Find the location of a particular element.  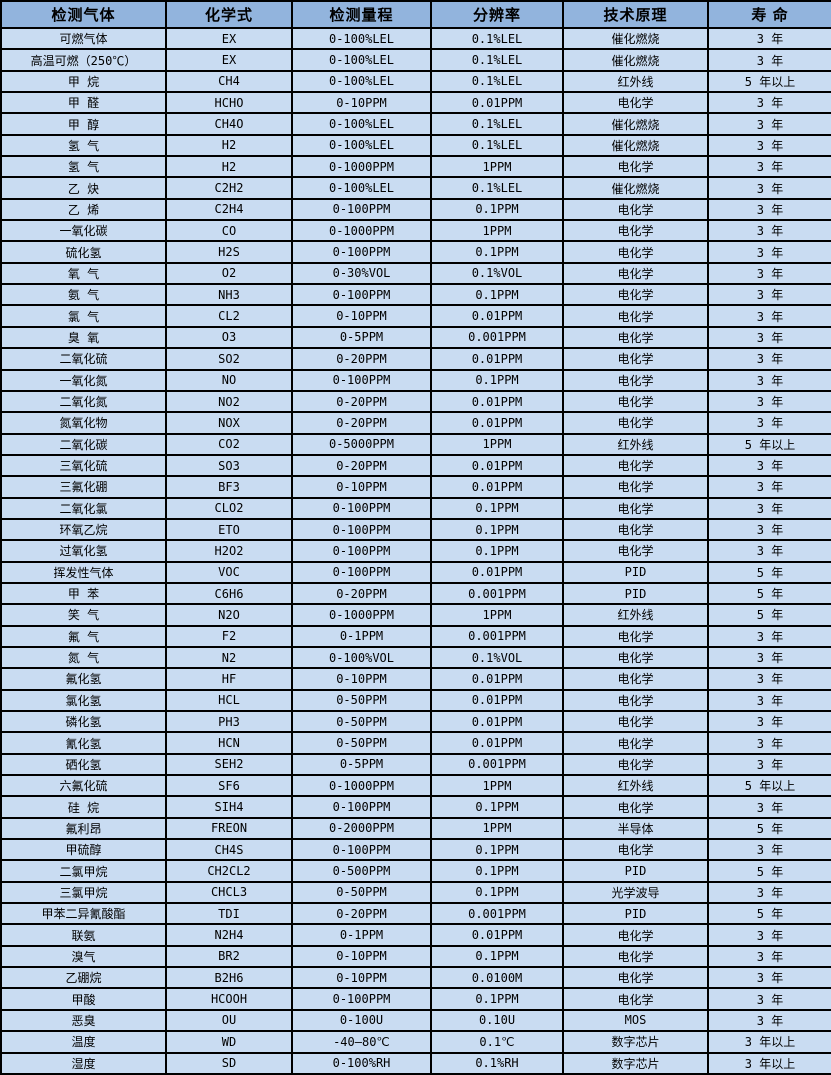

cell-col-4: 0.1℃ is located at coordinates (497, 1042).